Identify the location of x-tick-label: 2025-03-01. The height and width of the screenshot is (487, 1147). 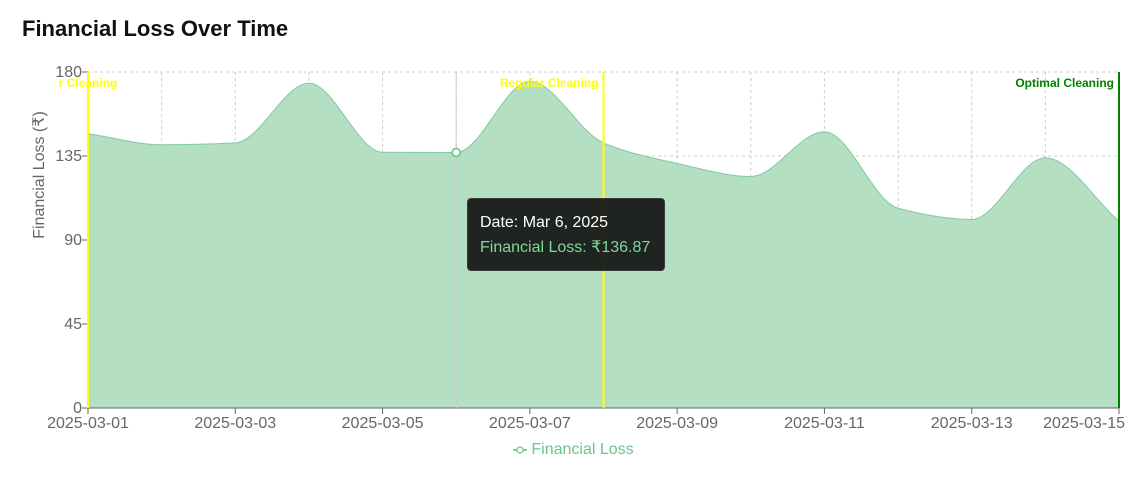
(88, 423).